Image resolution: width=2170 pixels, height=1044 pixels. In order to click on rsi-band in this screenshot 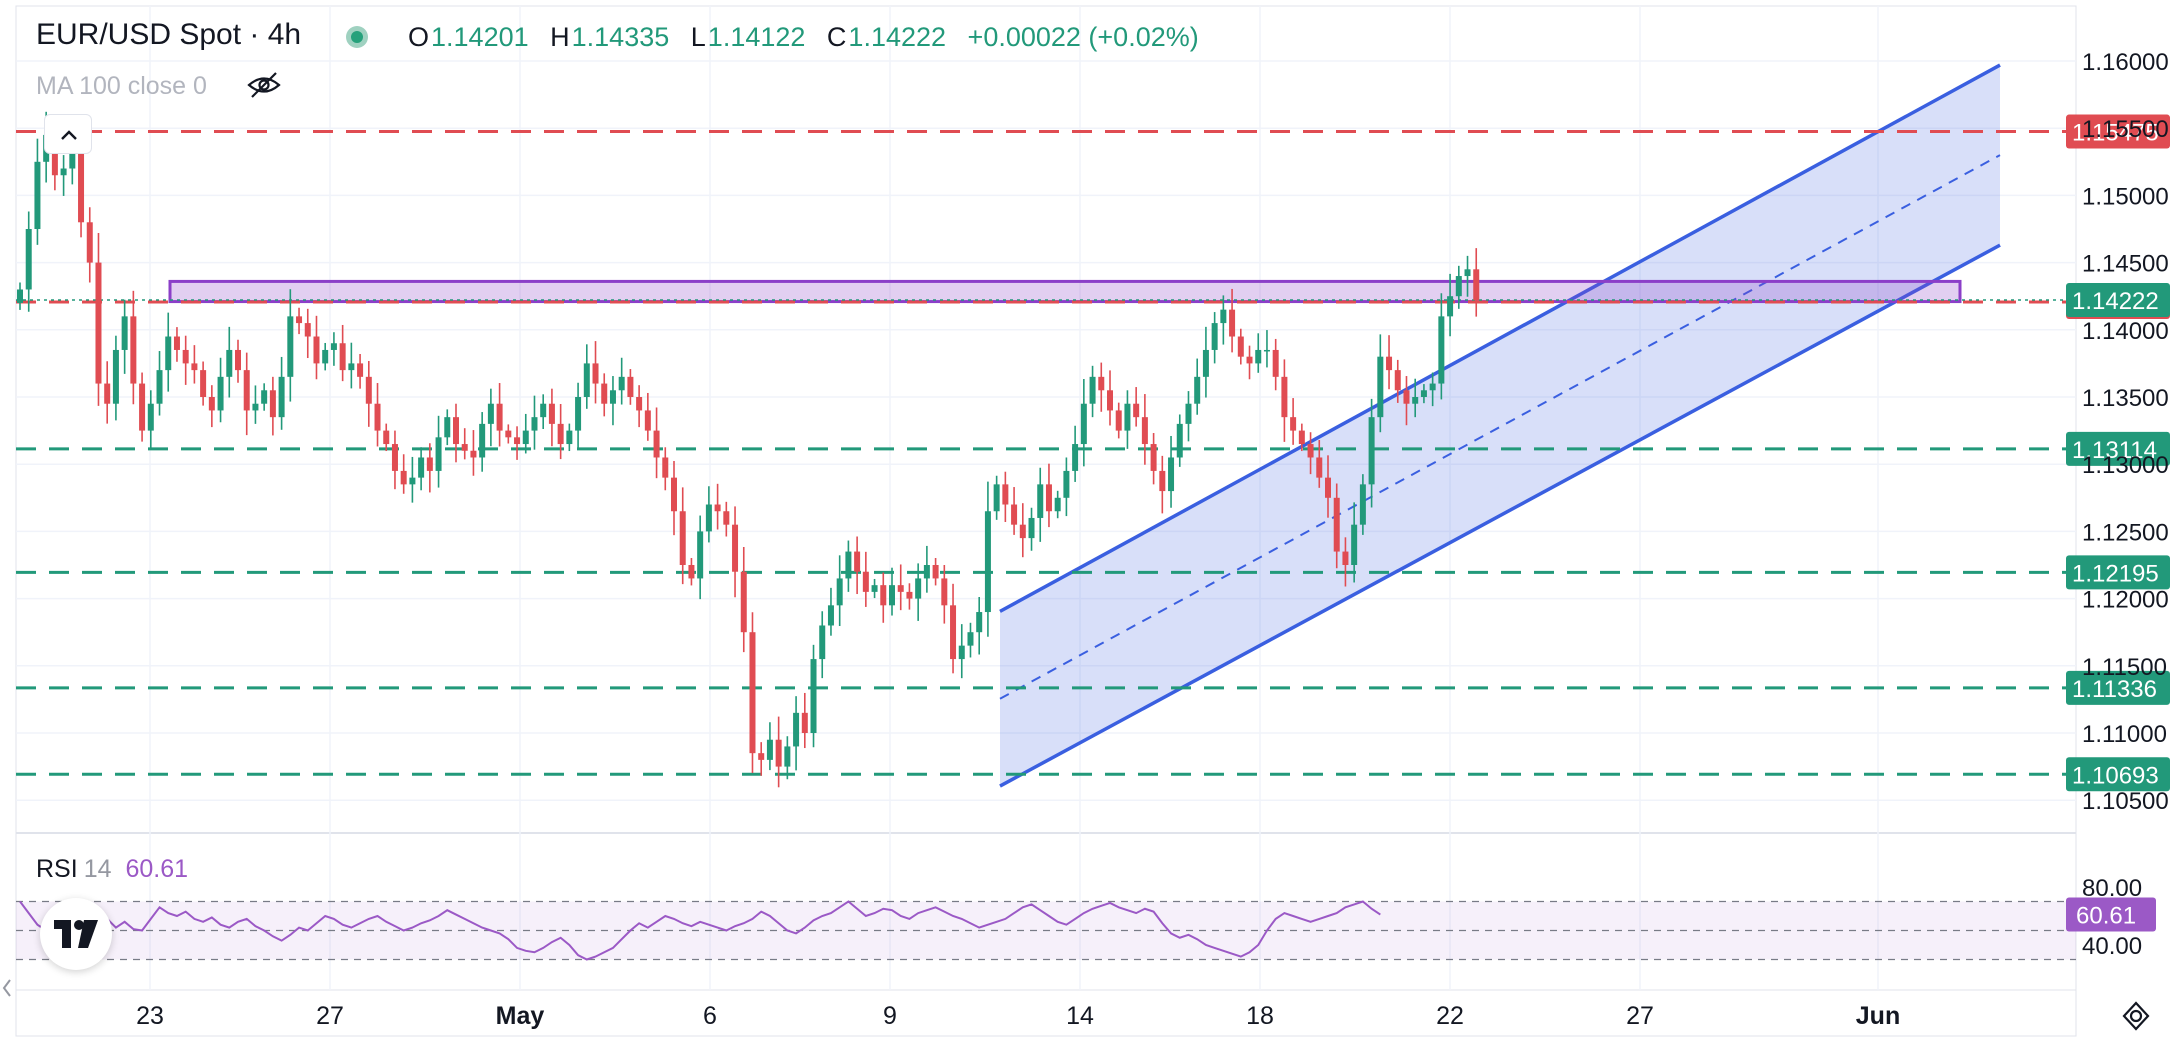, I will do `click(1046, 930)`.